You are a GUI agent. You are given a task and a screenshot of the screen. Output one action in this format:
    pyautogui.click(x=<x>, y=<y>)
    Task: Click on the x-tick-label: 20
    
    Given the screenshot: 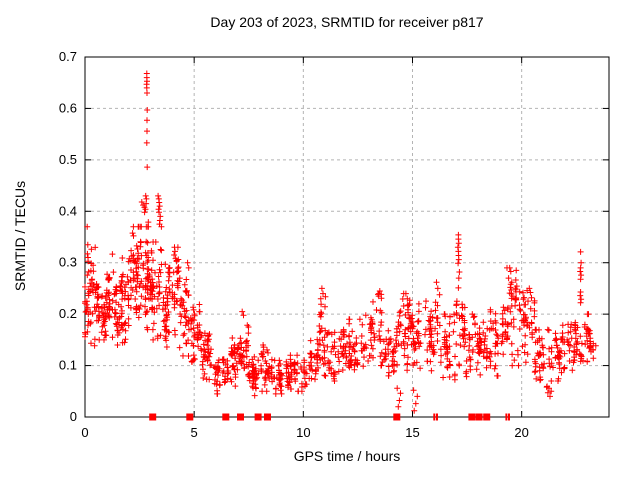 What is the action you would take?
    pyautogui.click(x=521, y=432)
    